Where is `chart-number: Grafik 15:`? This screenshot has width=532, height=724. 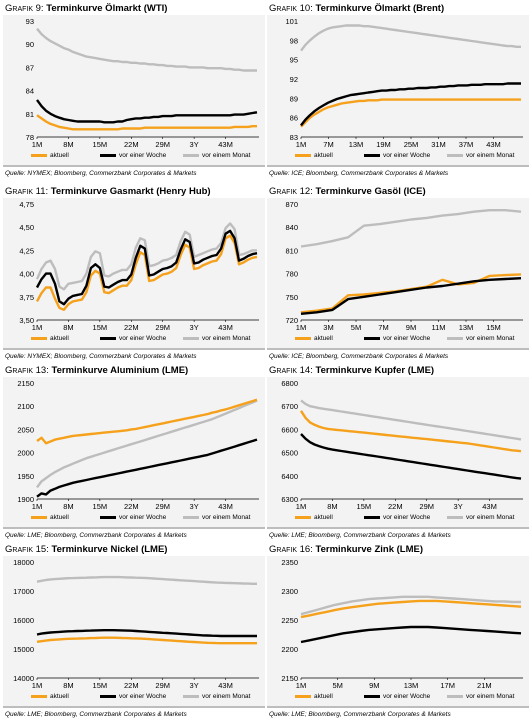 chart-number: Grafik 15: is located at coordinates (28, 549).